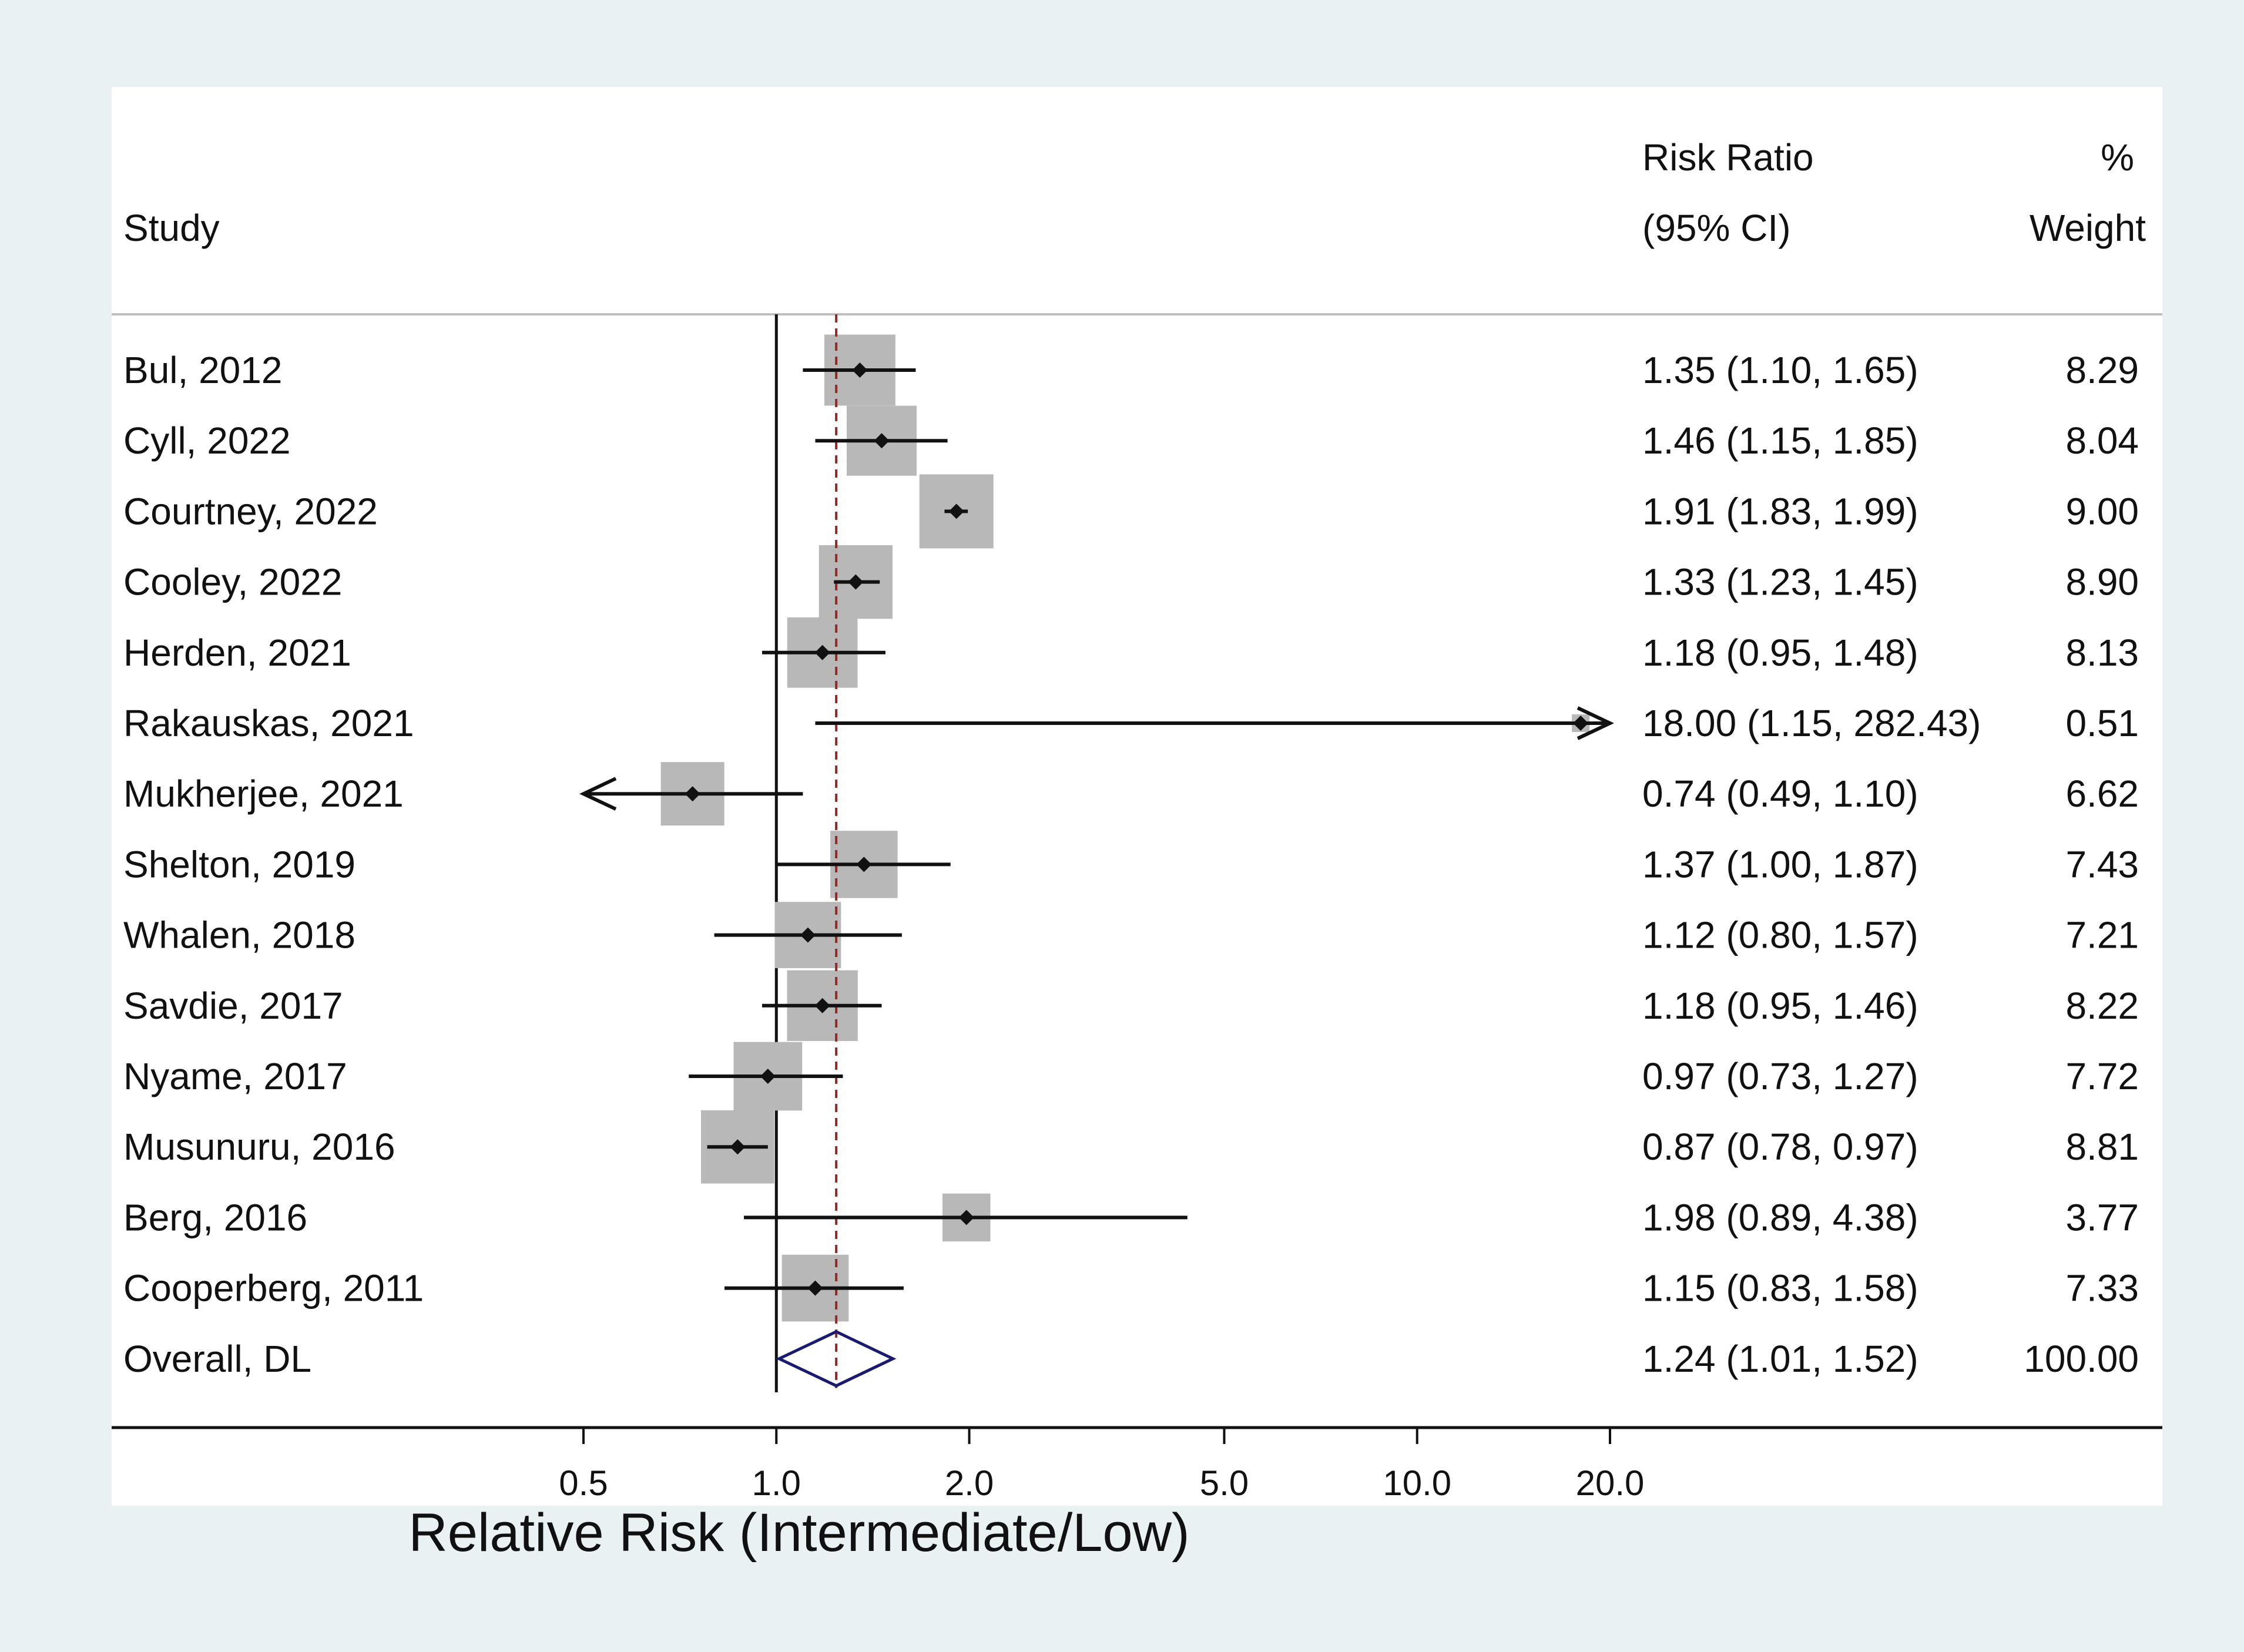 The image size is (2244, 1652). I want to click on study-weight: 8.22, so click(2102, 1006).